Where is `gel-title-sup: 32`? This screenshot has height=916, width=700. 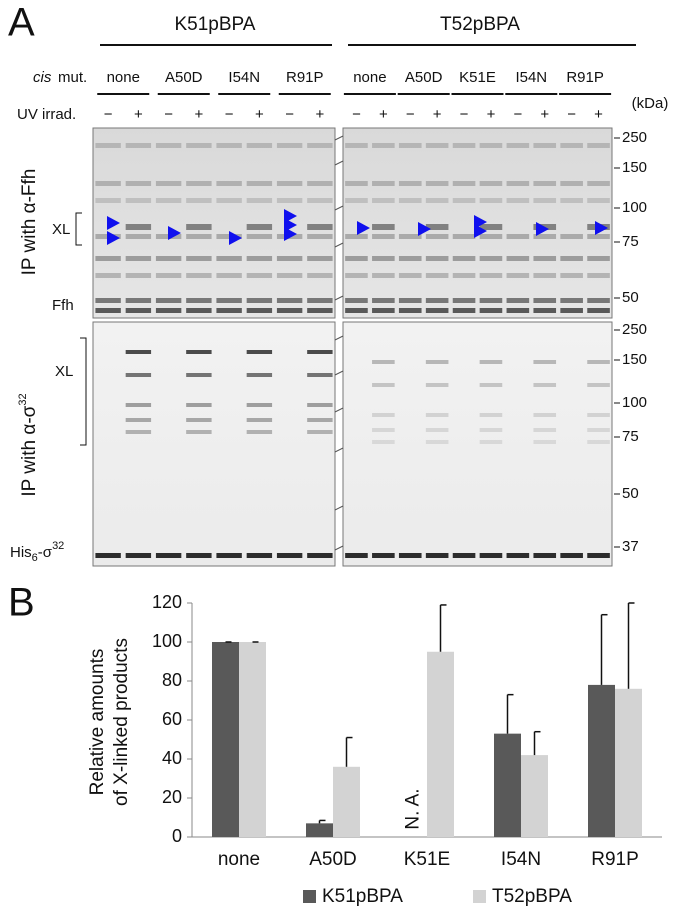 gel-title-sup: 32 is located at coordinates (23, 399).